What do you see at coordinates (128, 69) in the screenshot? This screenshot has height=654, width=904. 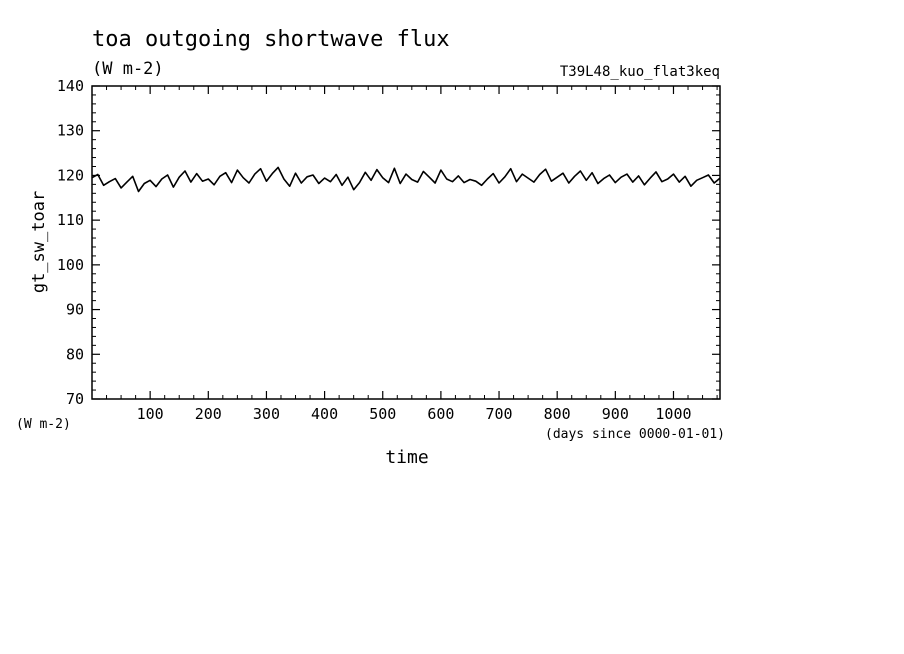 I see `chart-subtitle: (W m-2)` at bounding box center [128, 69].